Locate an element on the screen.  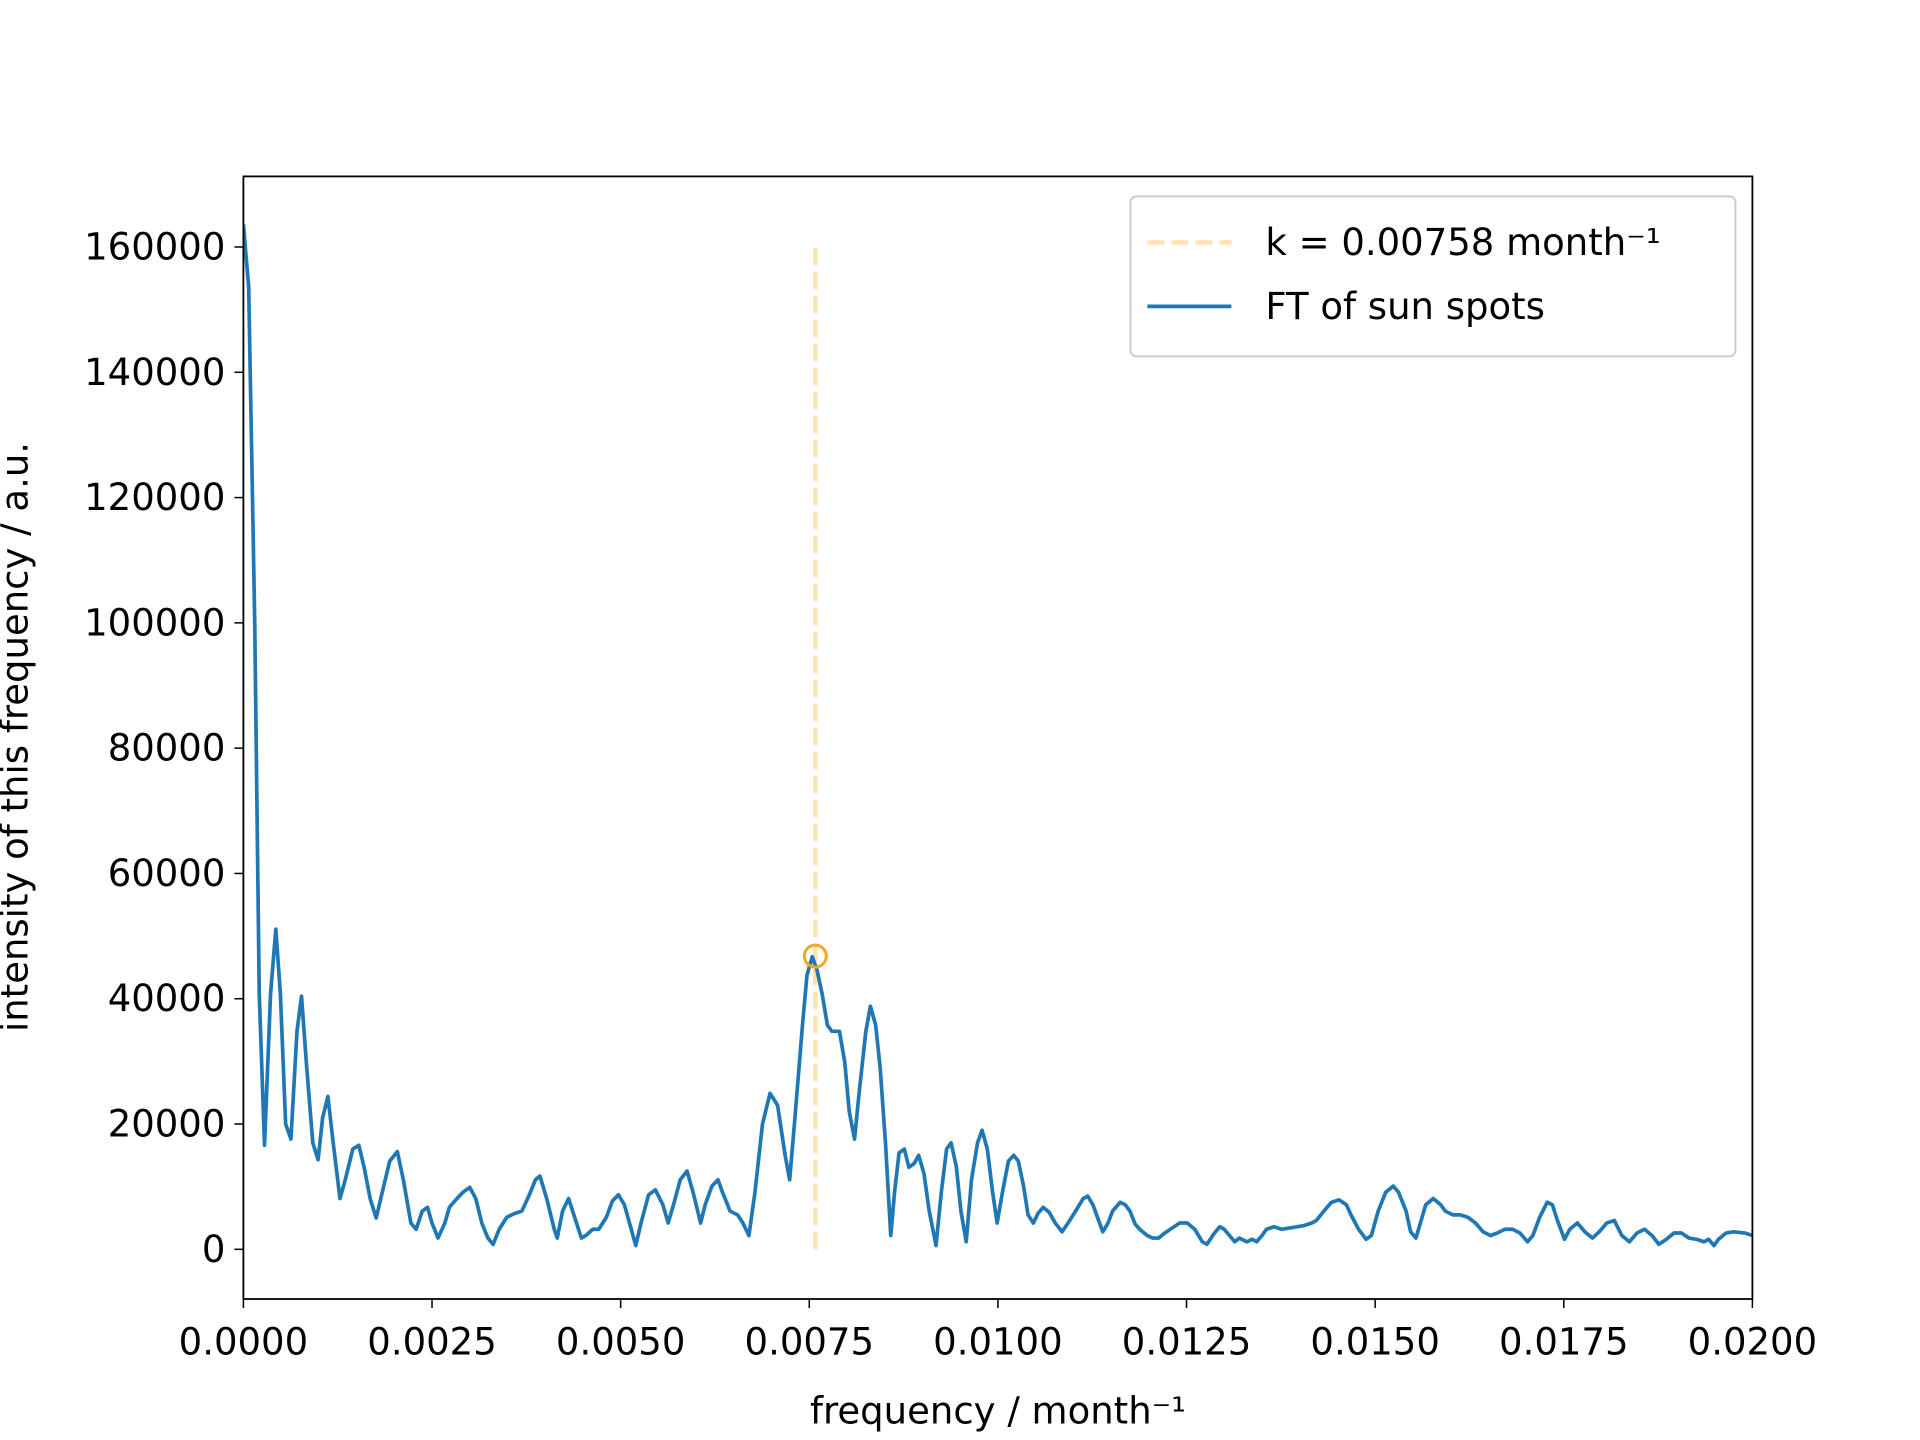
x-tick-label: 0.0075 is located at coordinates (809, 1342).